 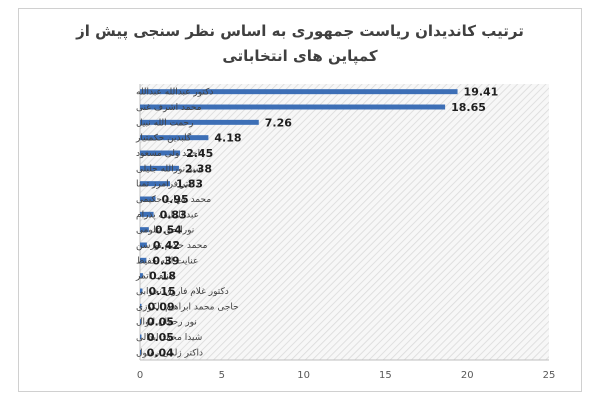 What do you see at coordinates (467, 375) in the screenshot?
I see `x-tick-label: 20` at bounding box center [467, 375].